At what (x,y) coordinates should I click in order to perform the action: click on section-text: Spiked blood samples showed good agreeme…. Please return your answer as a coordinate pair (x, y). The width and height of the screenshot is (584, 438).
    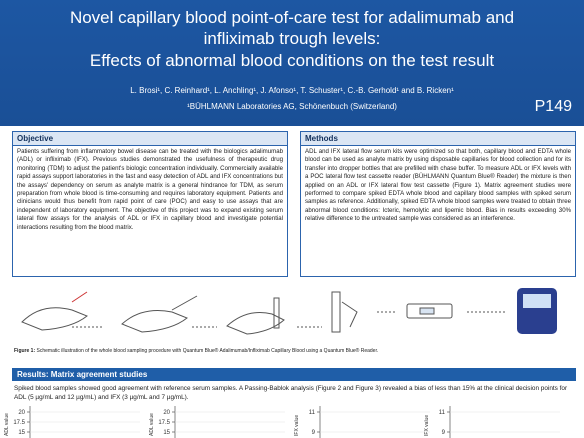
    Looking at the image, I should click on (291, 393).